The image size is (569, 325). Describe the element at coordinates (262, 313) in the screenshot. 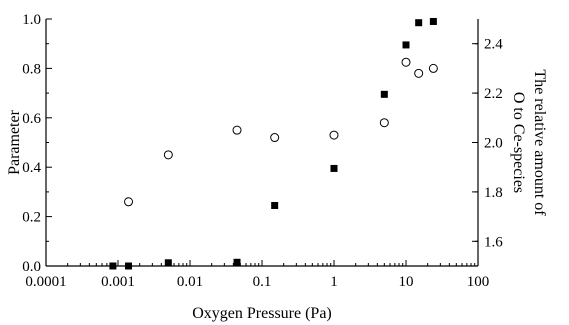

I see `x-axis-title: Oxygen Pressure (Pa)` at that location.